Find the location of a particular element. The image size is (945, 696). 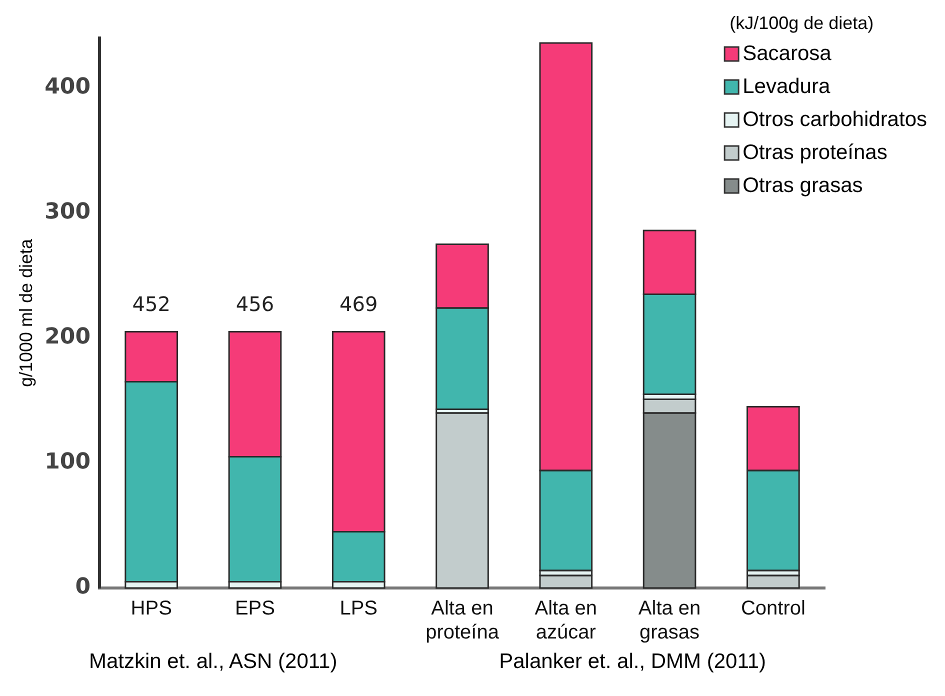

y-tick-label: 0 is located at coordinates (83, 587).